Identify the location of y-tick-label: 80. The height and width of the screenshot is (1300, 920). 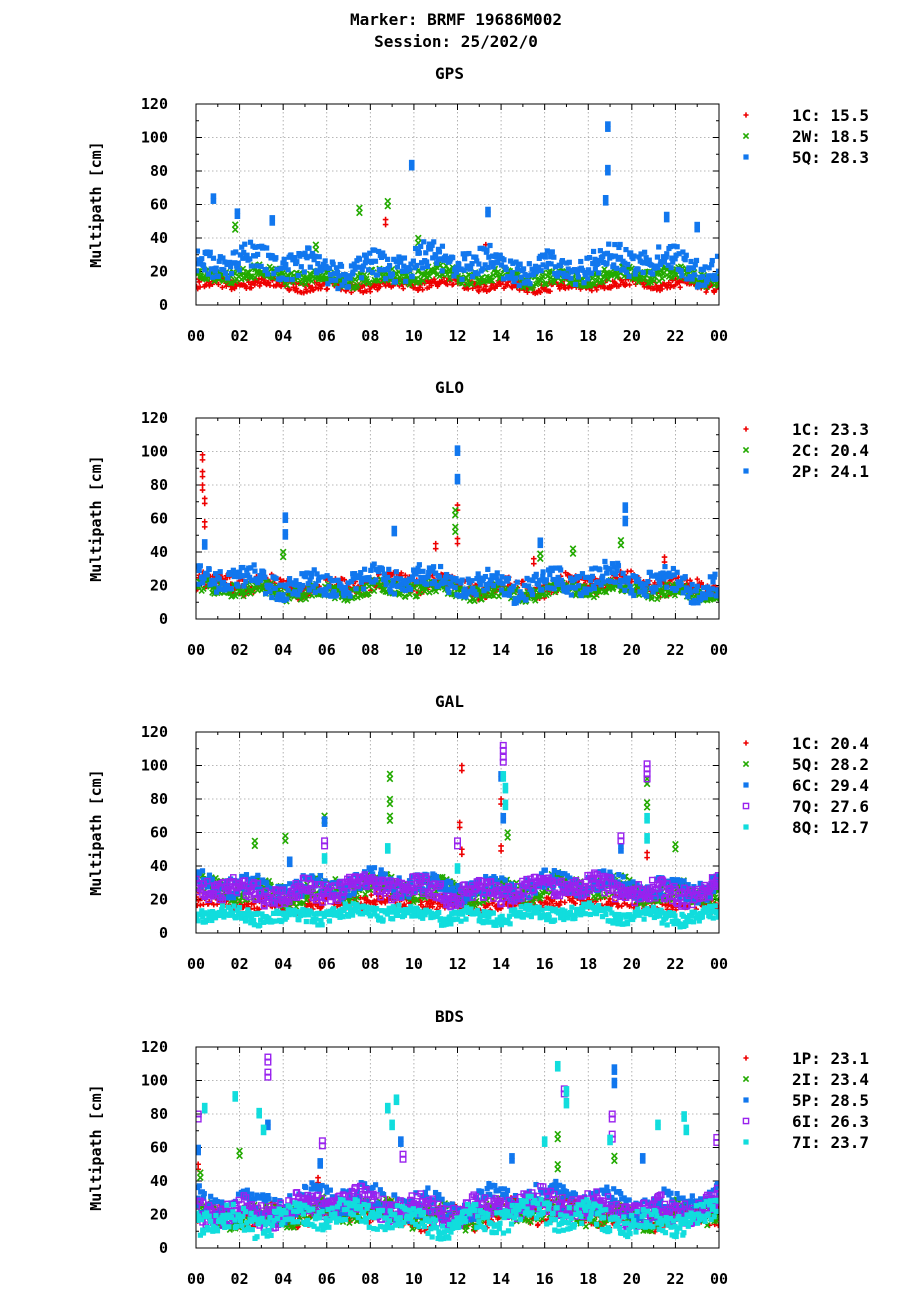
(159, 171).